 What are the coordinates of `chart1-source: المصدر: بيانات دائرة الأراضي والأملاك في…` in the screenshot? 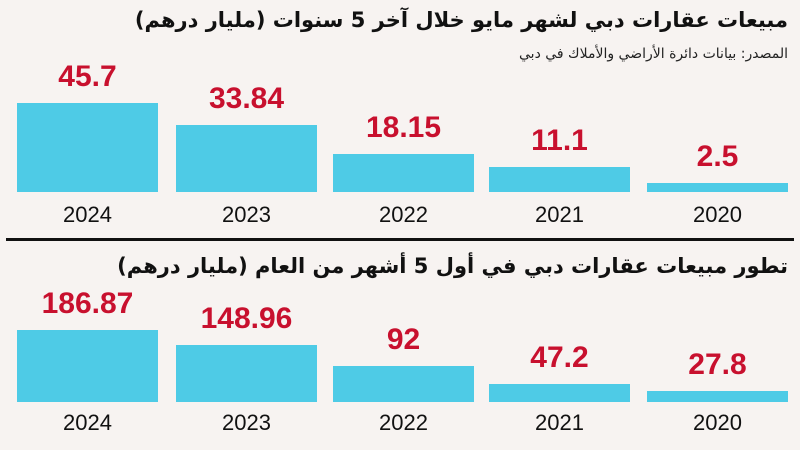 It's located at (653, 54).